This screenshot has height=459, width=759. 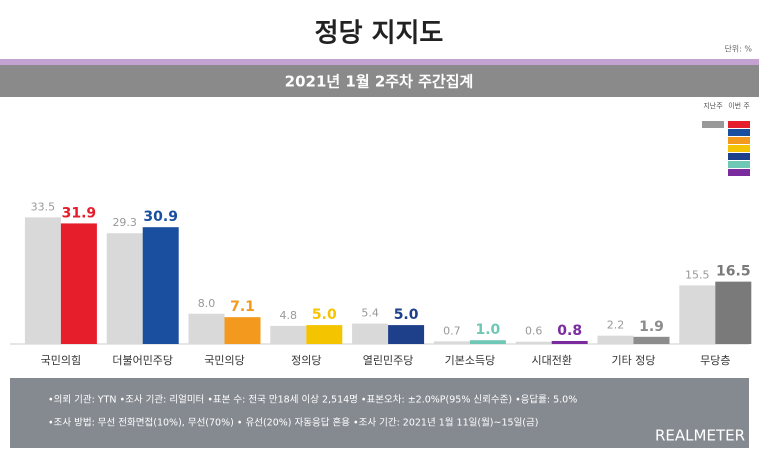 What do you see at coordinates (651, 327) in the screenshot?
I see `value-label: 1.9` at bounding box center [651, 327].